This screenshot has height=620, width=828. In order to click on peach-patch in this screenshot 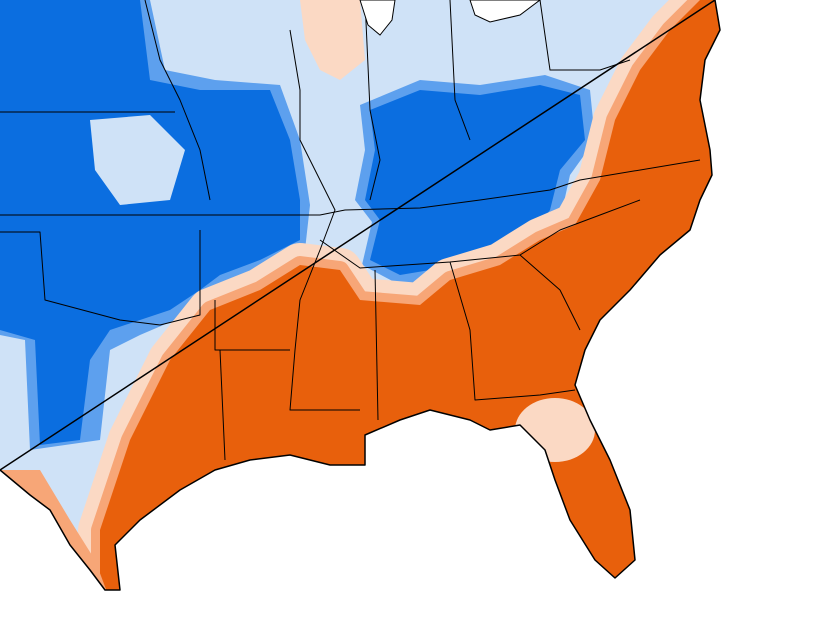, I will do `click(332, 40)`.